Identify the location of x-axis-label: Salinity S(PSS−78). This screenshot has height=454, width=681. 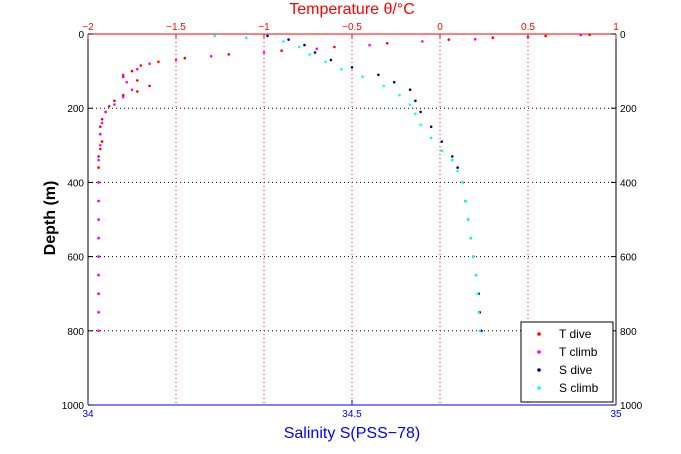
(352, 433).